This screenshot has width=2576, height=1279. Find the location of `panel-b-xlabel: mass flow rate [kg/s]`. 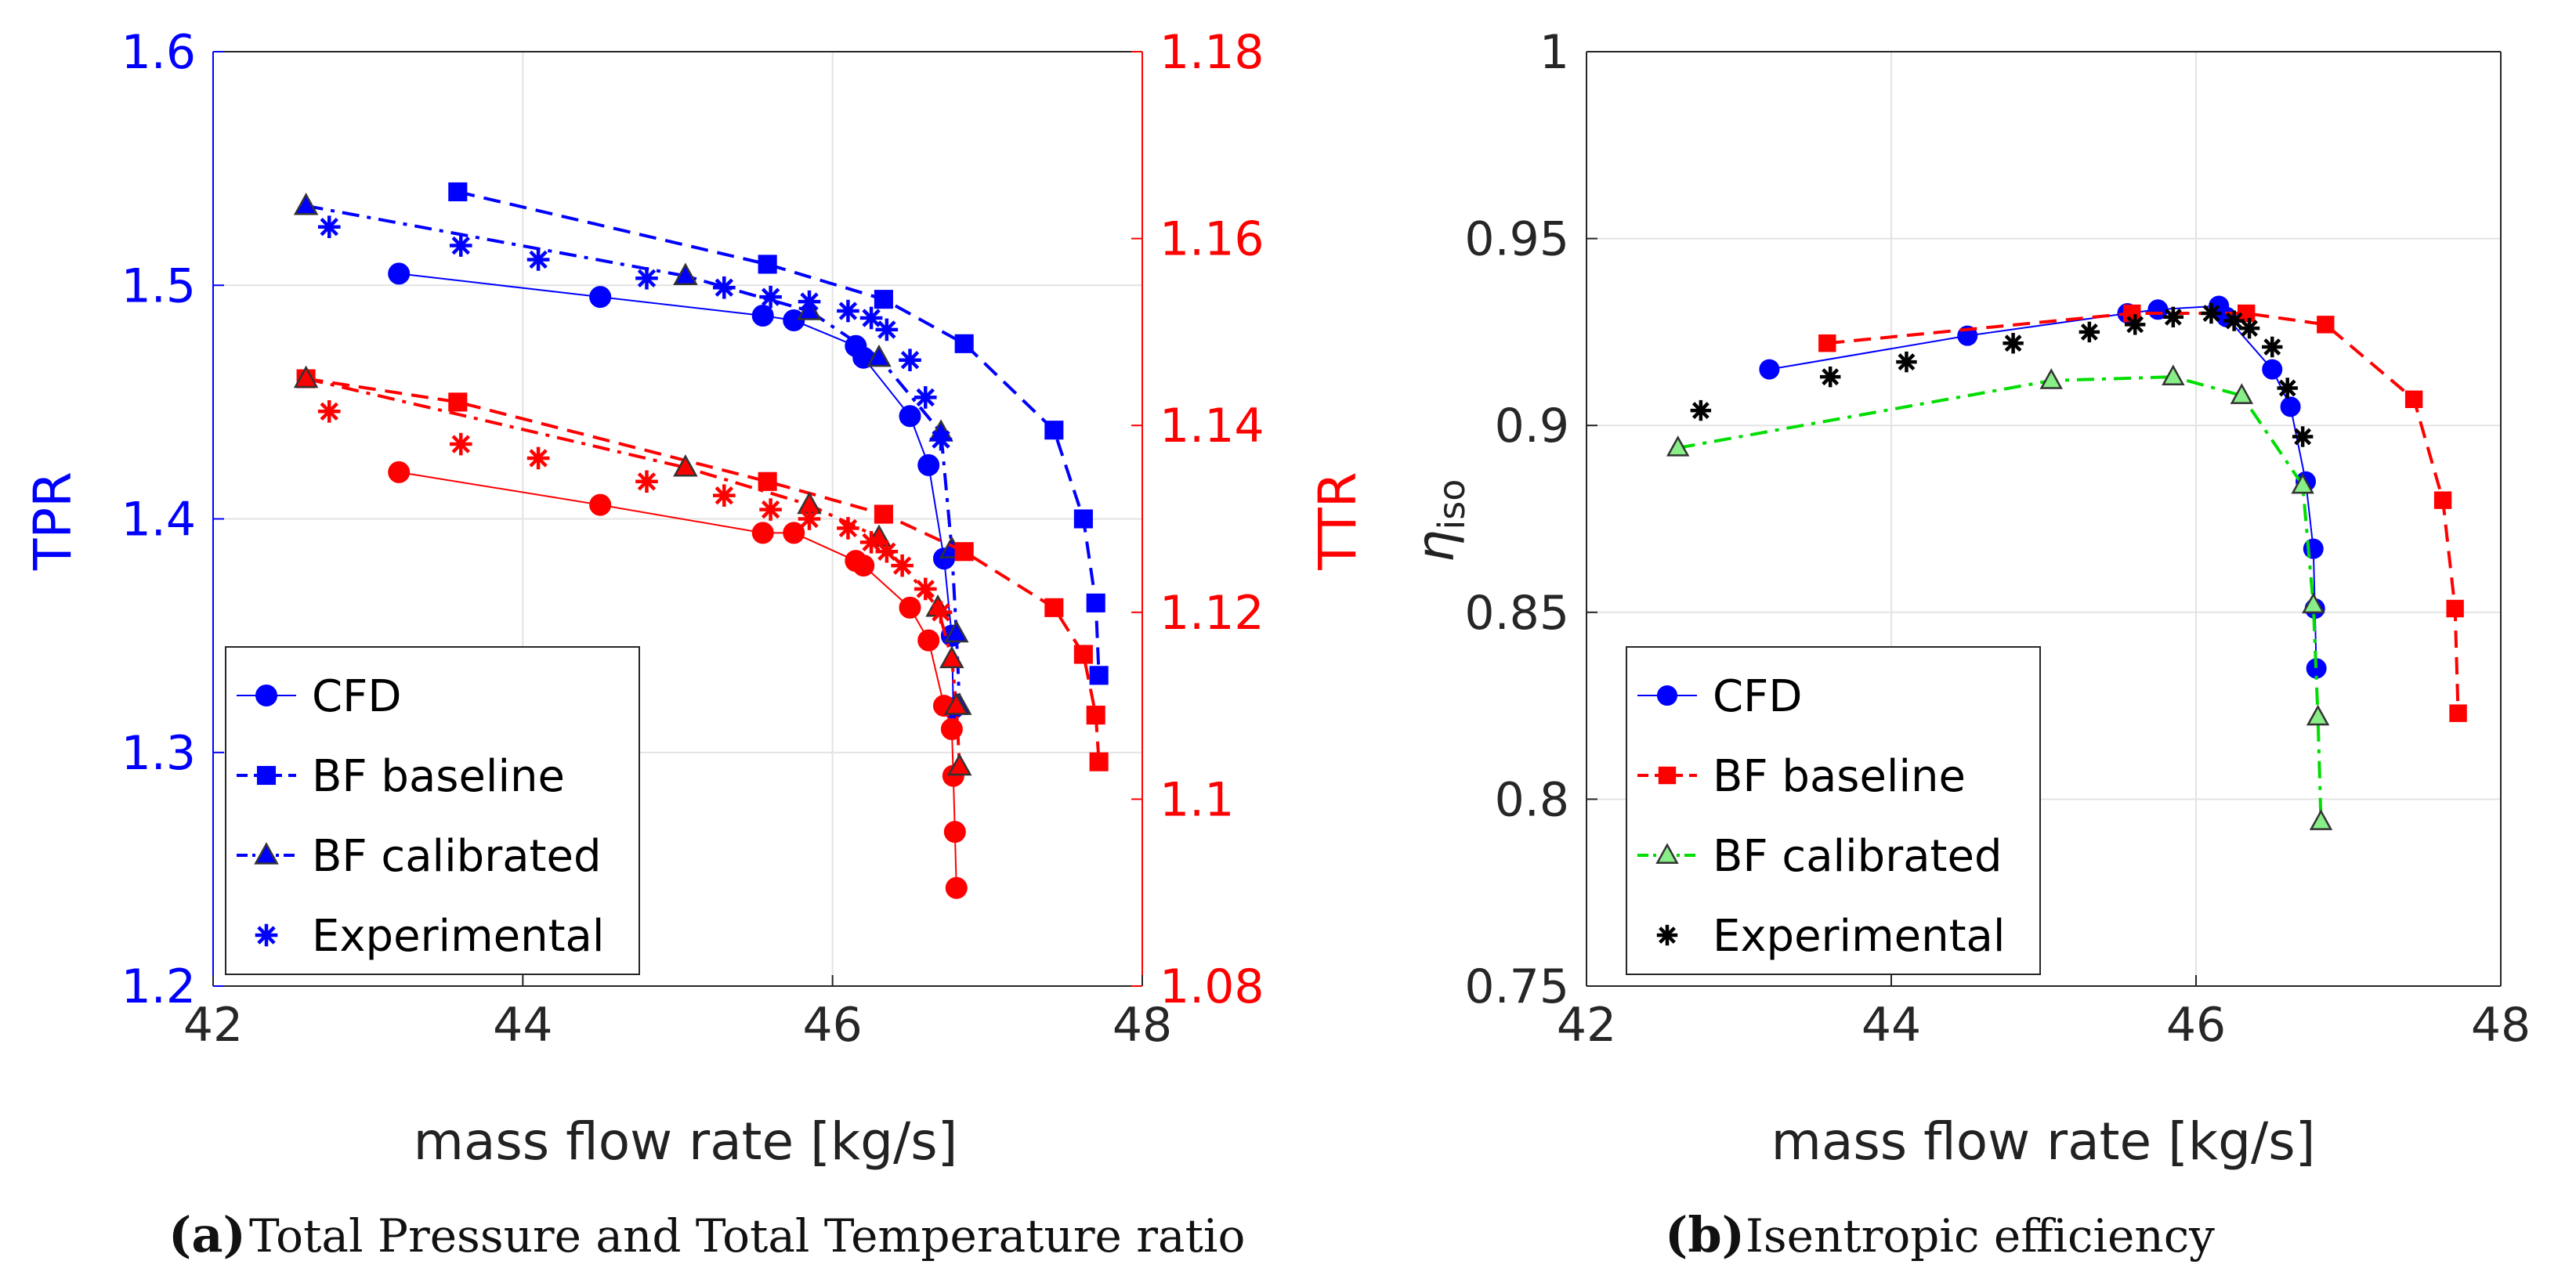

panel-b-xlabel: mass flow rate [kg/s] is located at coordinates (2044, 1141).